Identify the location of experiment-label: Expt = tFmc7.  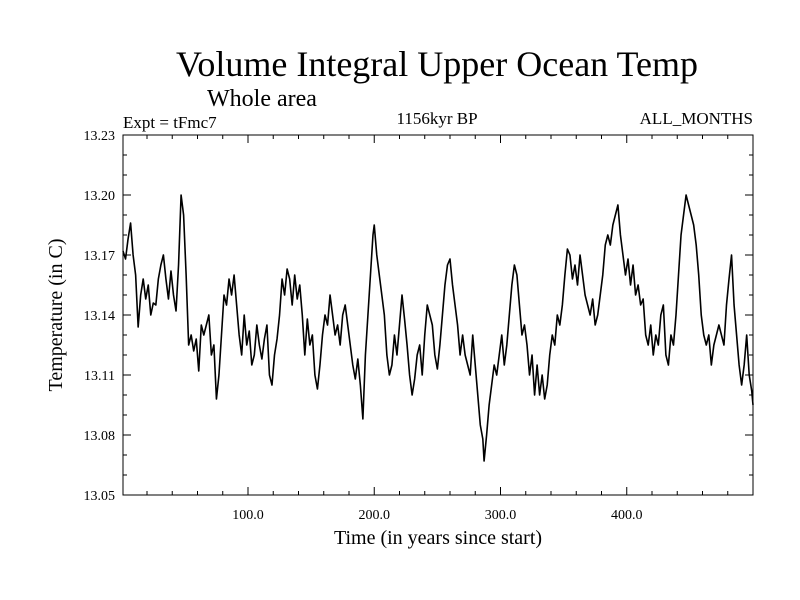
(170, 122).